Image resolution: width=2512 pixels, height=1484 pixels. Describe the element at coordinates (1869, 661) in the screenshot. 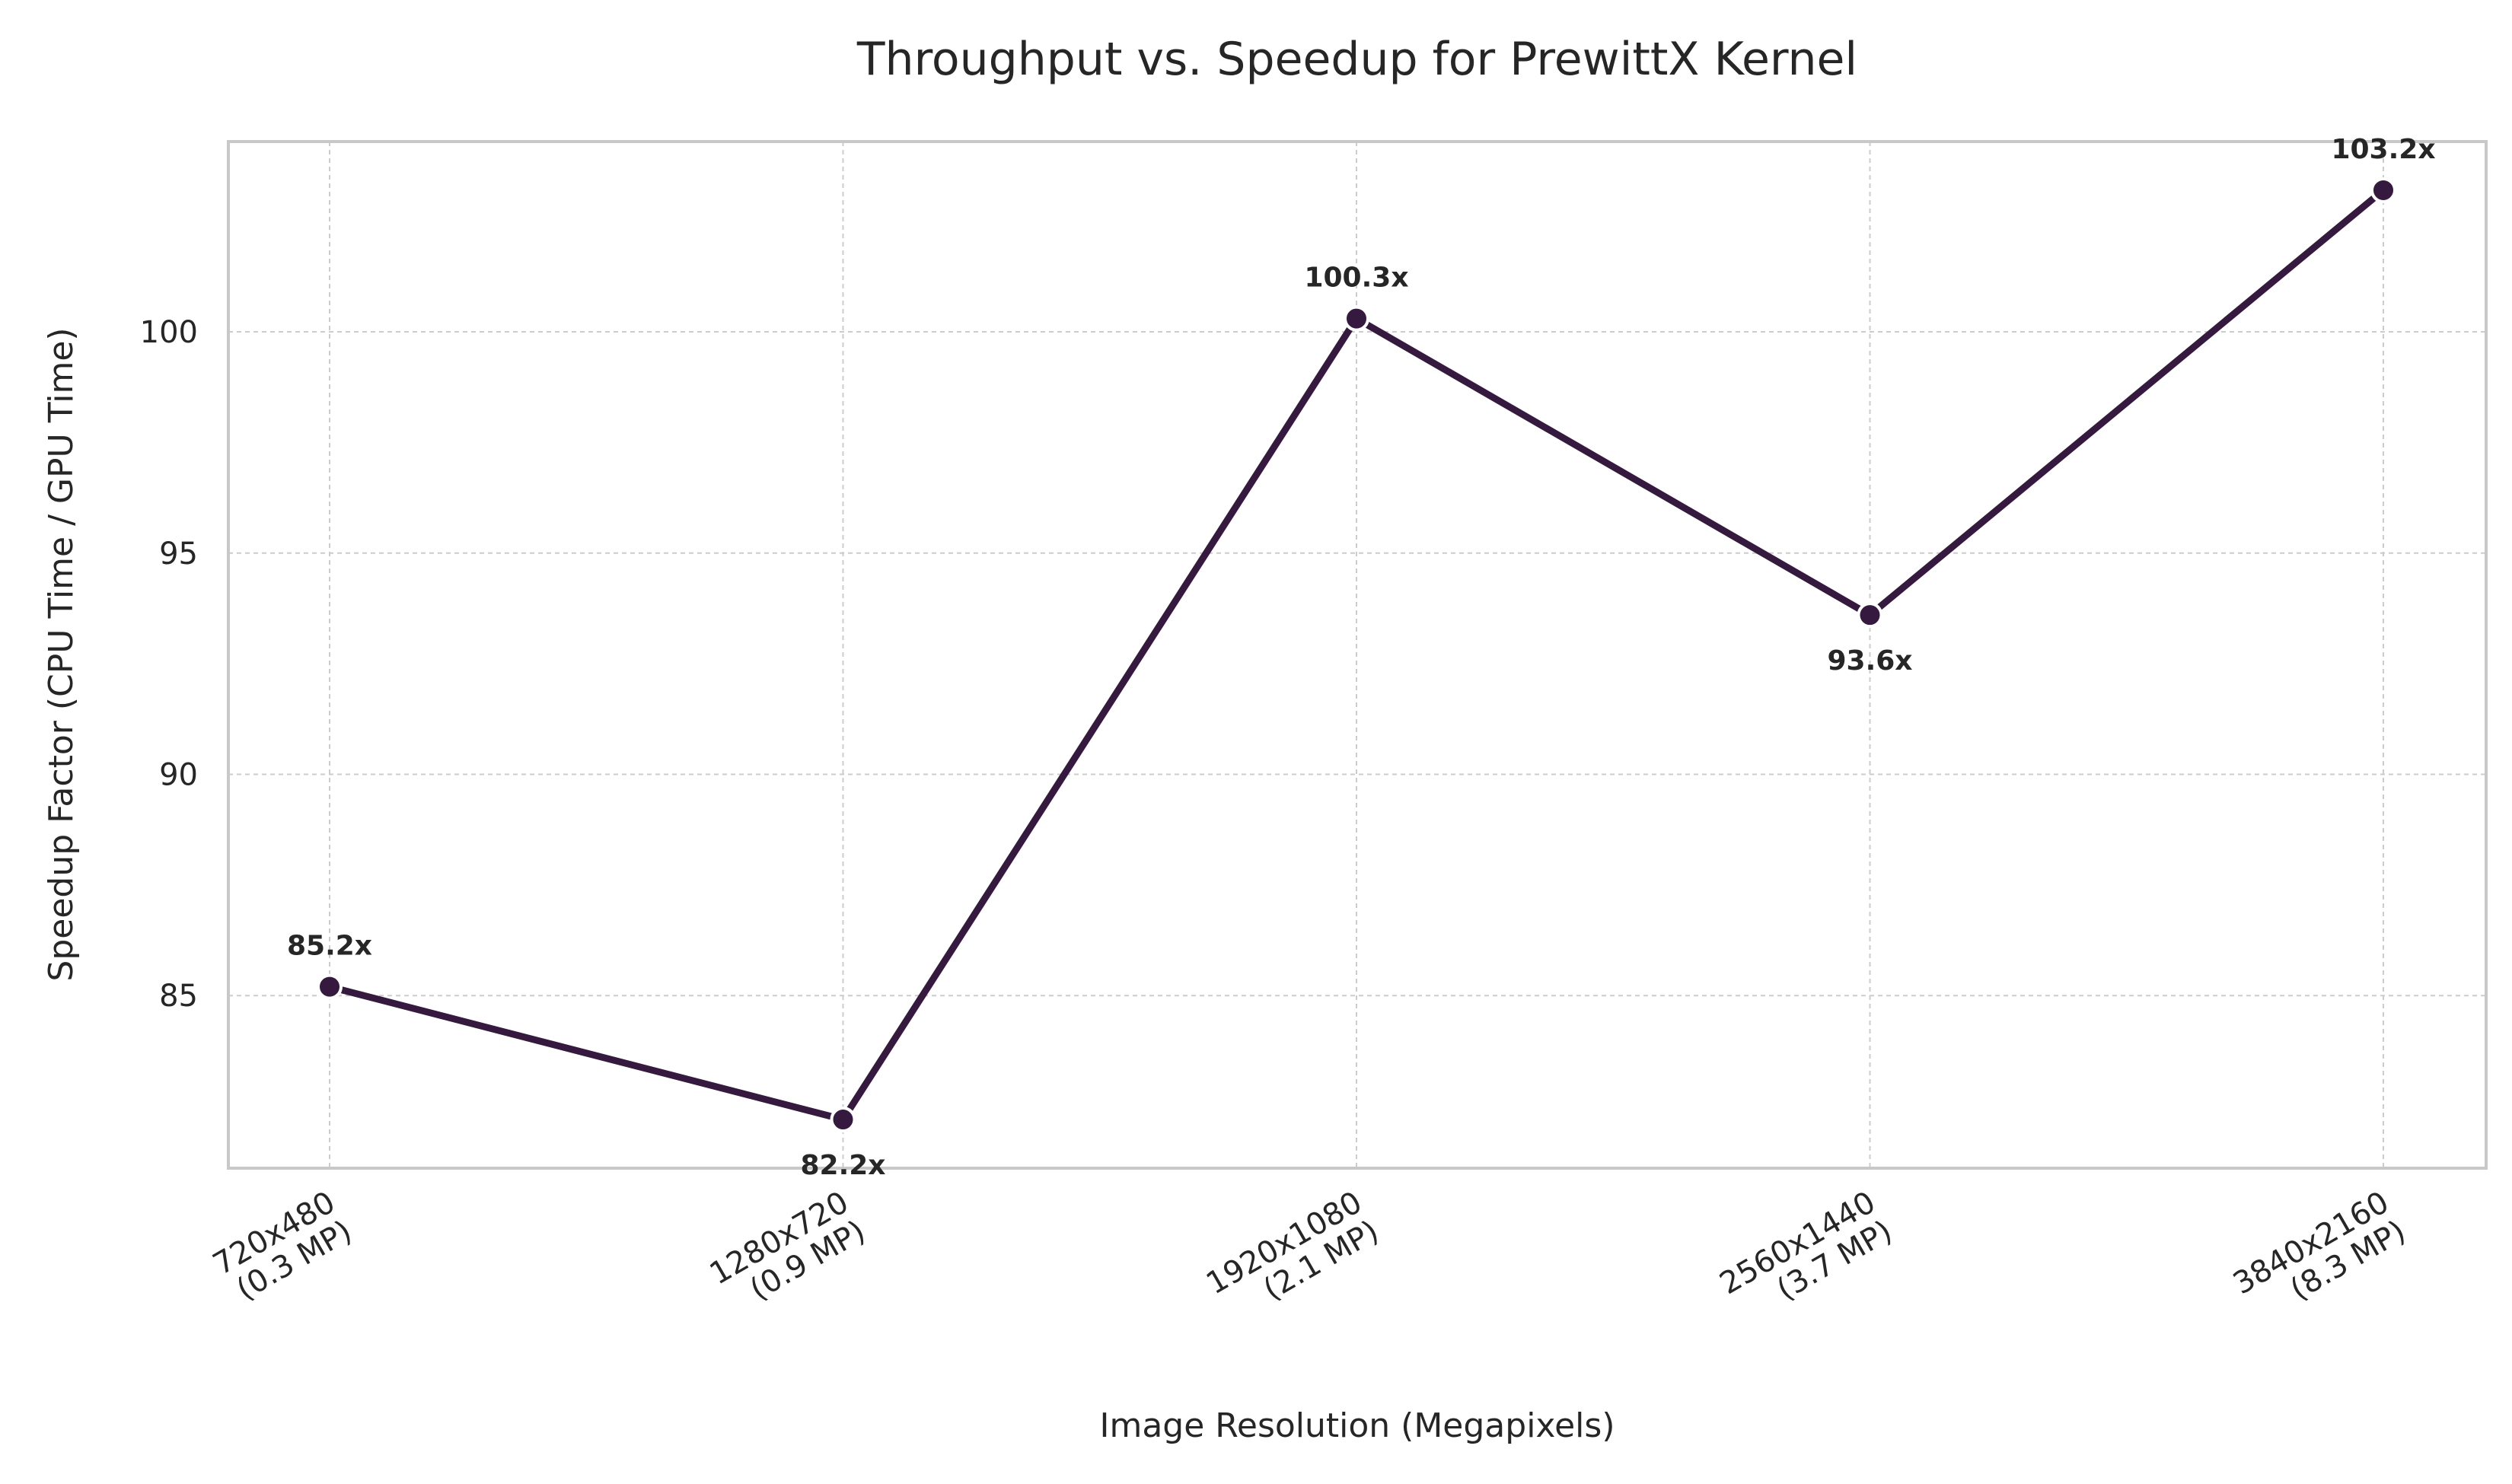

I see `data-label: 93.6x` at that location.